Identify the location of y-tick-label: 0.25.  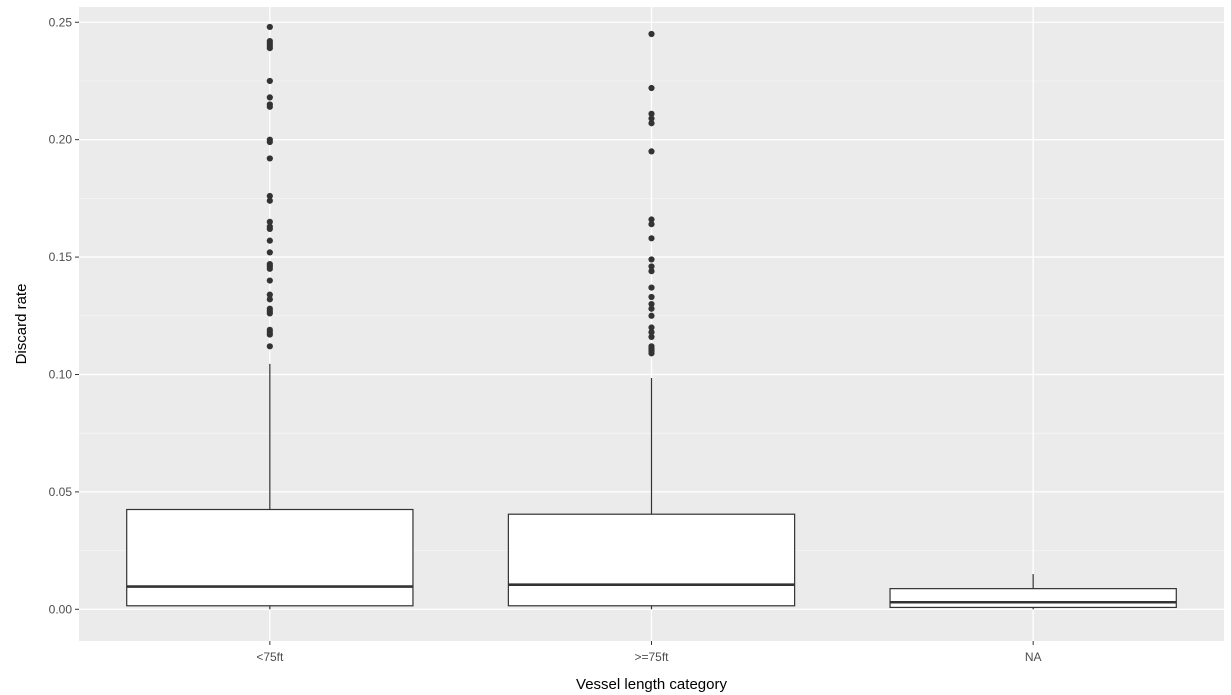
(61, 22).